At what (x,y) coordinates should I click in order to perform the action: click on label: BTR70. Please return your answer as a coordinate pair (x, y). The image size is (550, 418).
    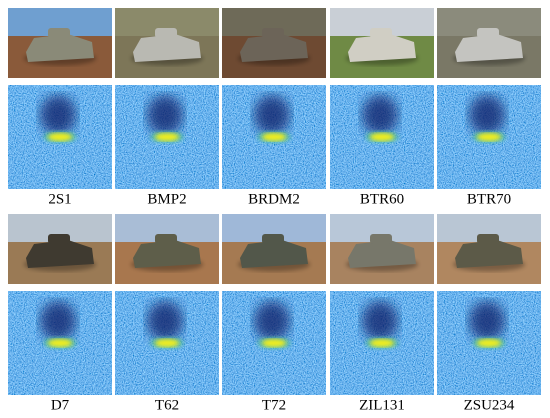
    Looking at the image, I should click on (489, 199).